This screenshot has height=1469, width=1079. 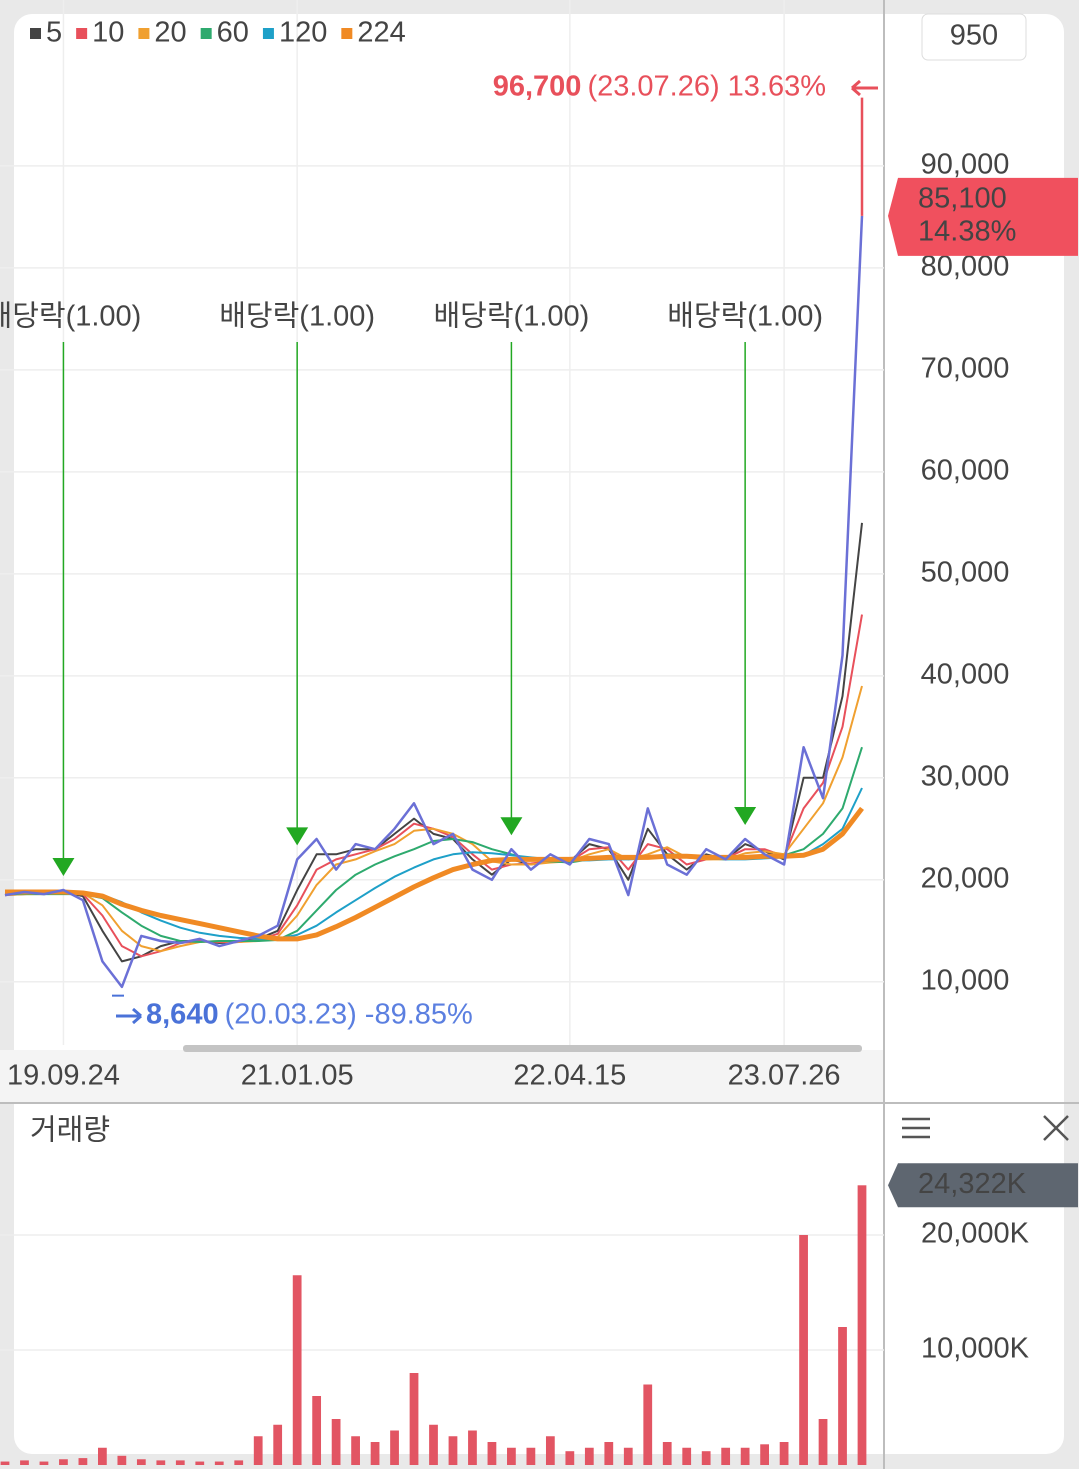 I want to click on period-box-text: 950, so click(x=974, y=36).